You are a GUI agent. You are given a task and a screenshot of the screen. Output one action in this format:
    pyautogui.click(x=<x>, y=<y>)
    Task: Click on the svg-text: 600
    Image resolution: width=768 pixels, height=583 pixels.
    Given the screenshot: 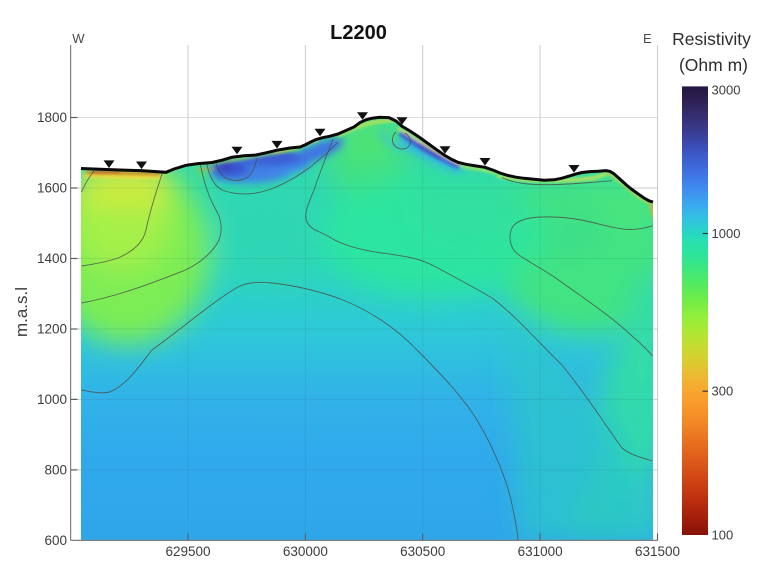 What is the action you would take?
    pyautogui.click(x=55, y=540)
    